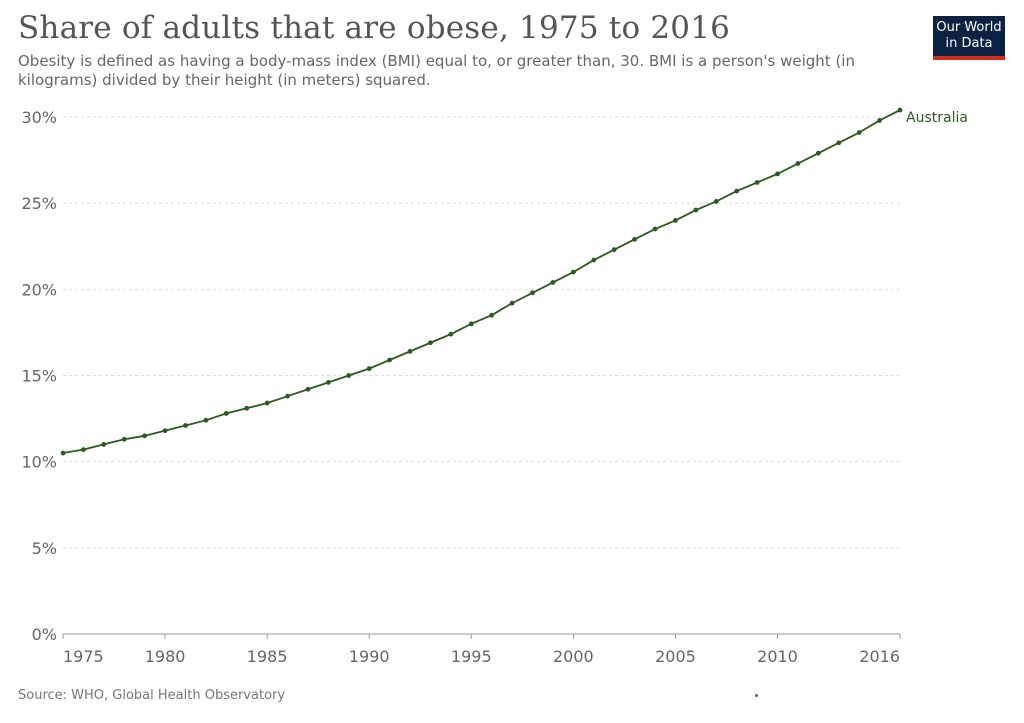 The width and height of the screenshot is (1024, 723). What do you see at coordinates (675, 656) in the screenshot?
I see `x-tick-label: 2005` at bounding box center [675, 656].